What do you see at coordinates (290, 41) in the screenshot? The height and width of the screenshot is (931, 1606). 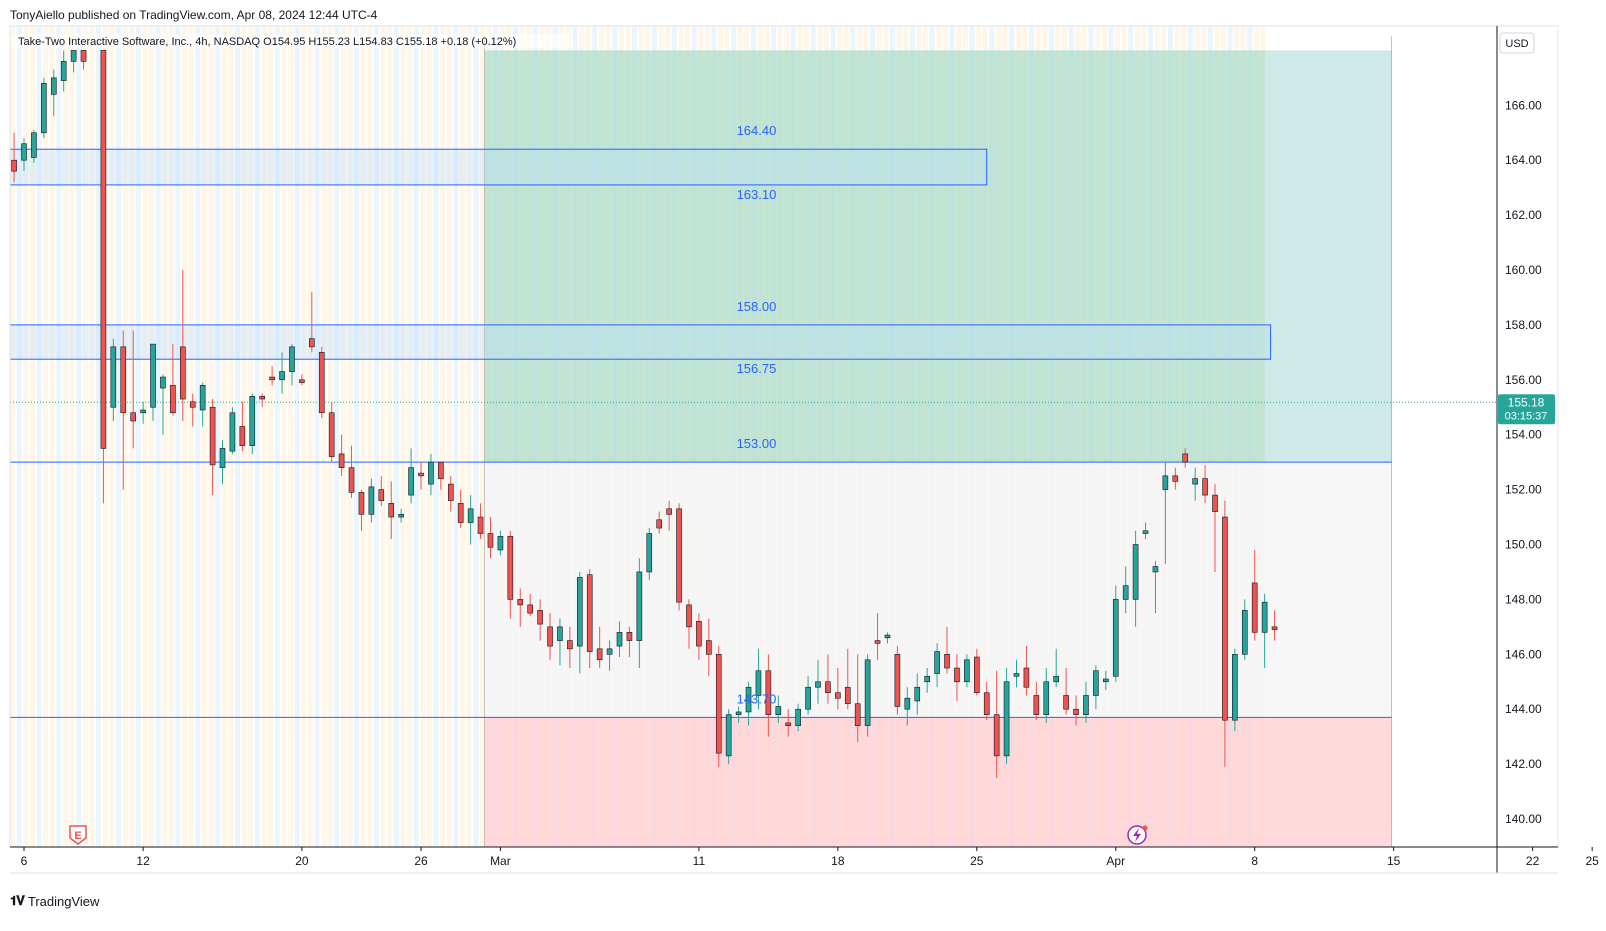 I see `legend-backdrop` at bounding box center [290, 41].